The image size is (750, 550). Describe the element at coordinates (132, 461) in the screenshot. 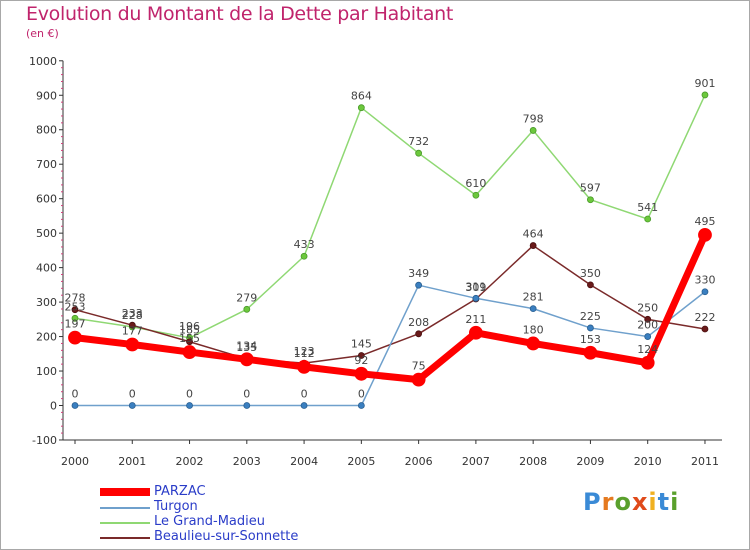

I see `x-tick-label: 2001` at that location.